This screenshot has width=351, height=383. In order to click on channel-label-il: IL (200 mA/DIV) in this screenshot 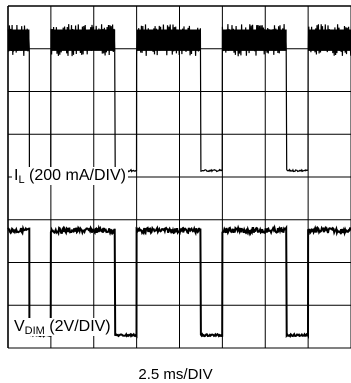, I will do `click(70, 176)`.